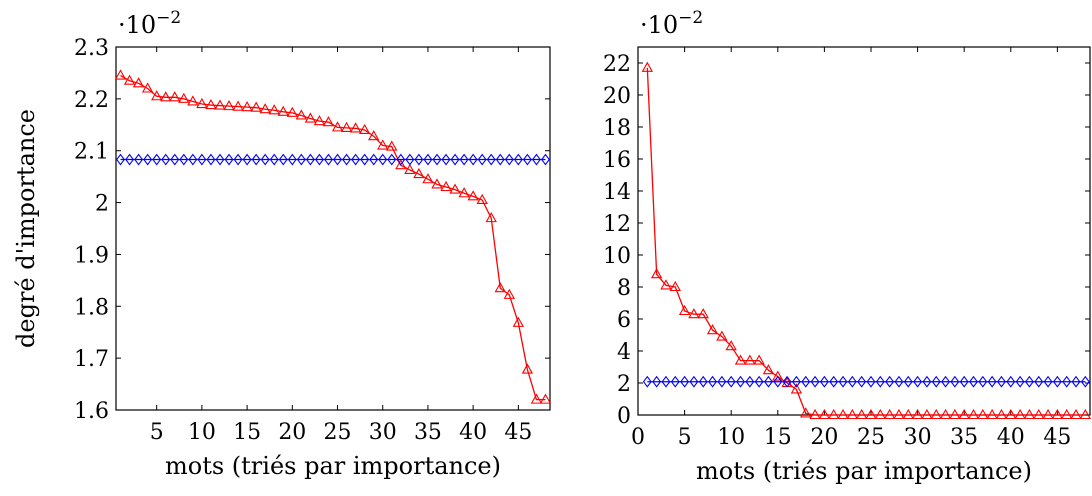 Image resolution: width=1092 pixels, height=496 pixels. What do you see at coordinates (617, 160) in the screenshot?
I see `y-tick-label: 16` at bounding box center [617, 160].